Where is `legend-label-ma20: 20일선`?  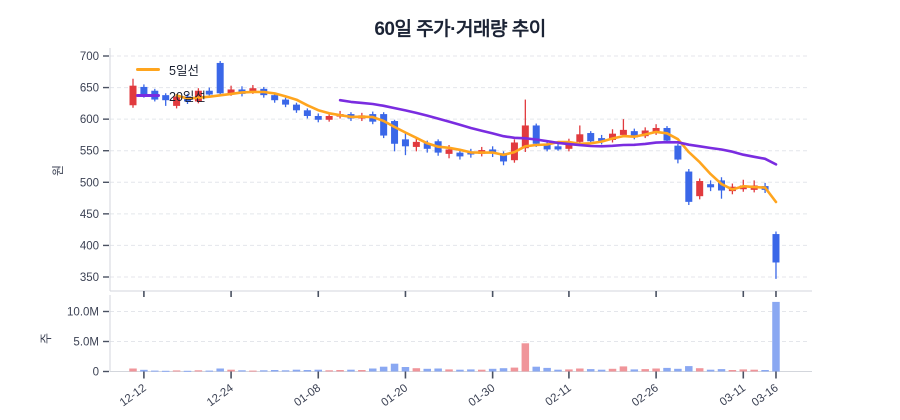 legend-label-ma20: 20일선 is located at coordinates (187, 97).